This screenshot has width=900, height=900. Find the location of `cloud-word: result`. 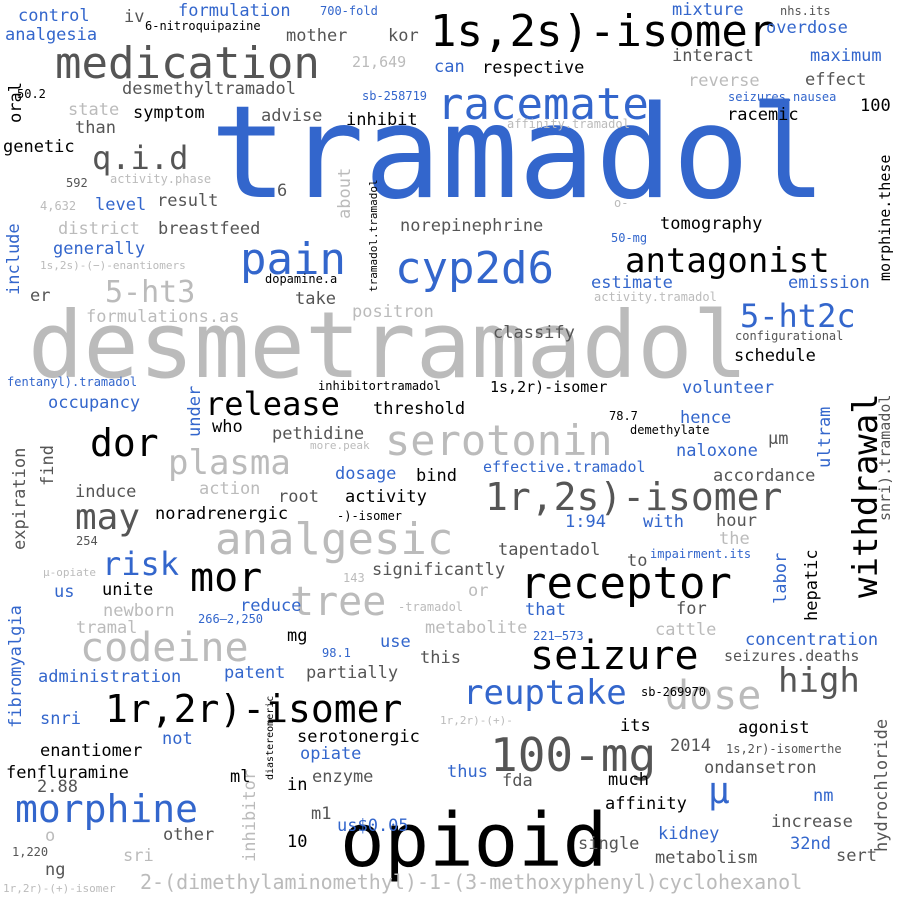

cloud-word: result is located at coordinates (188, 201).